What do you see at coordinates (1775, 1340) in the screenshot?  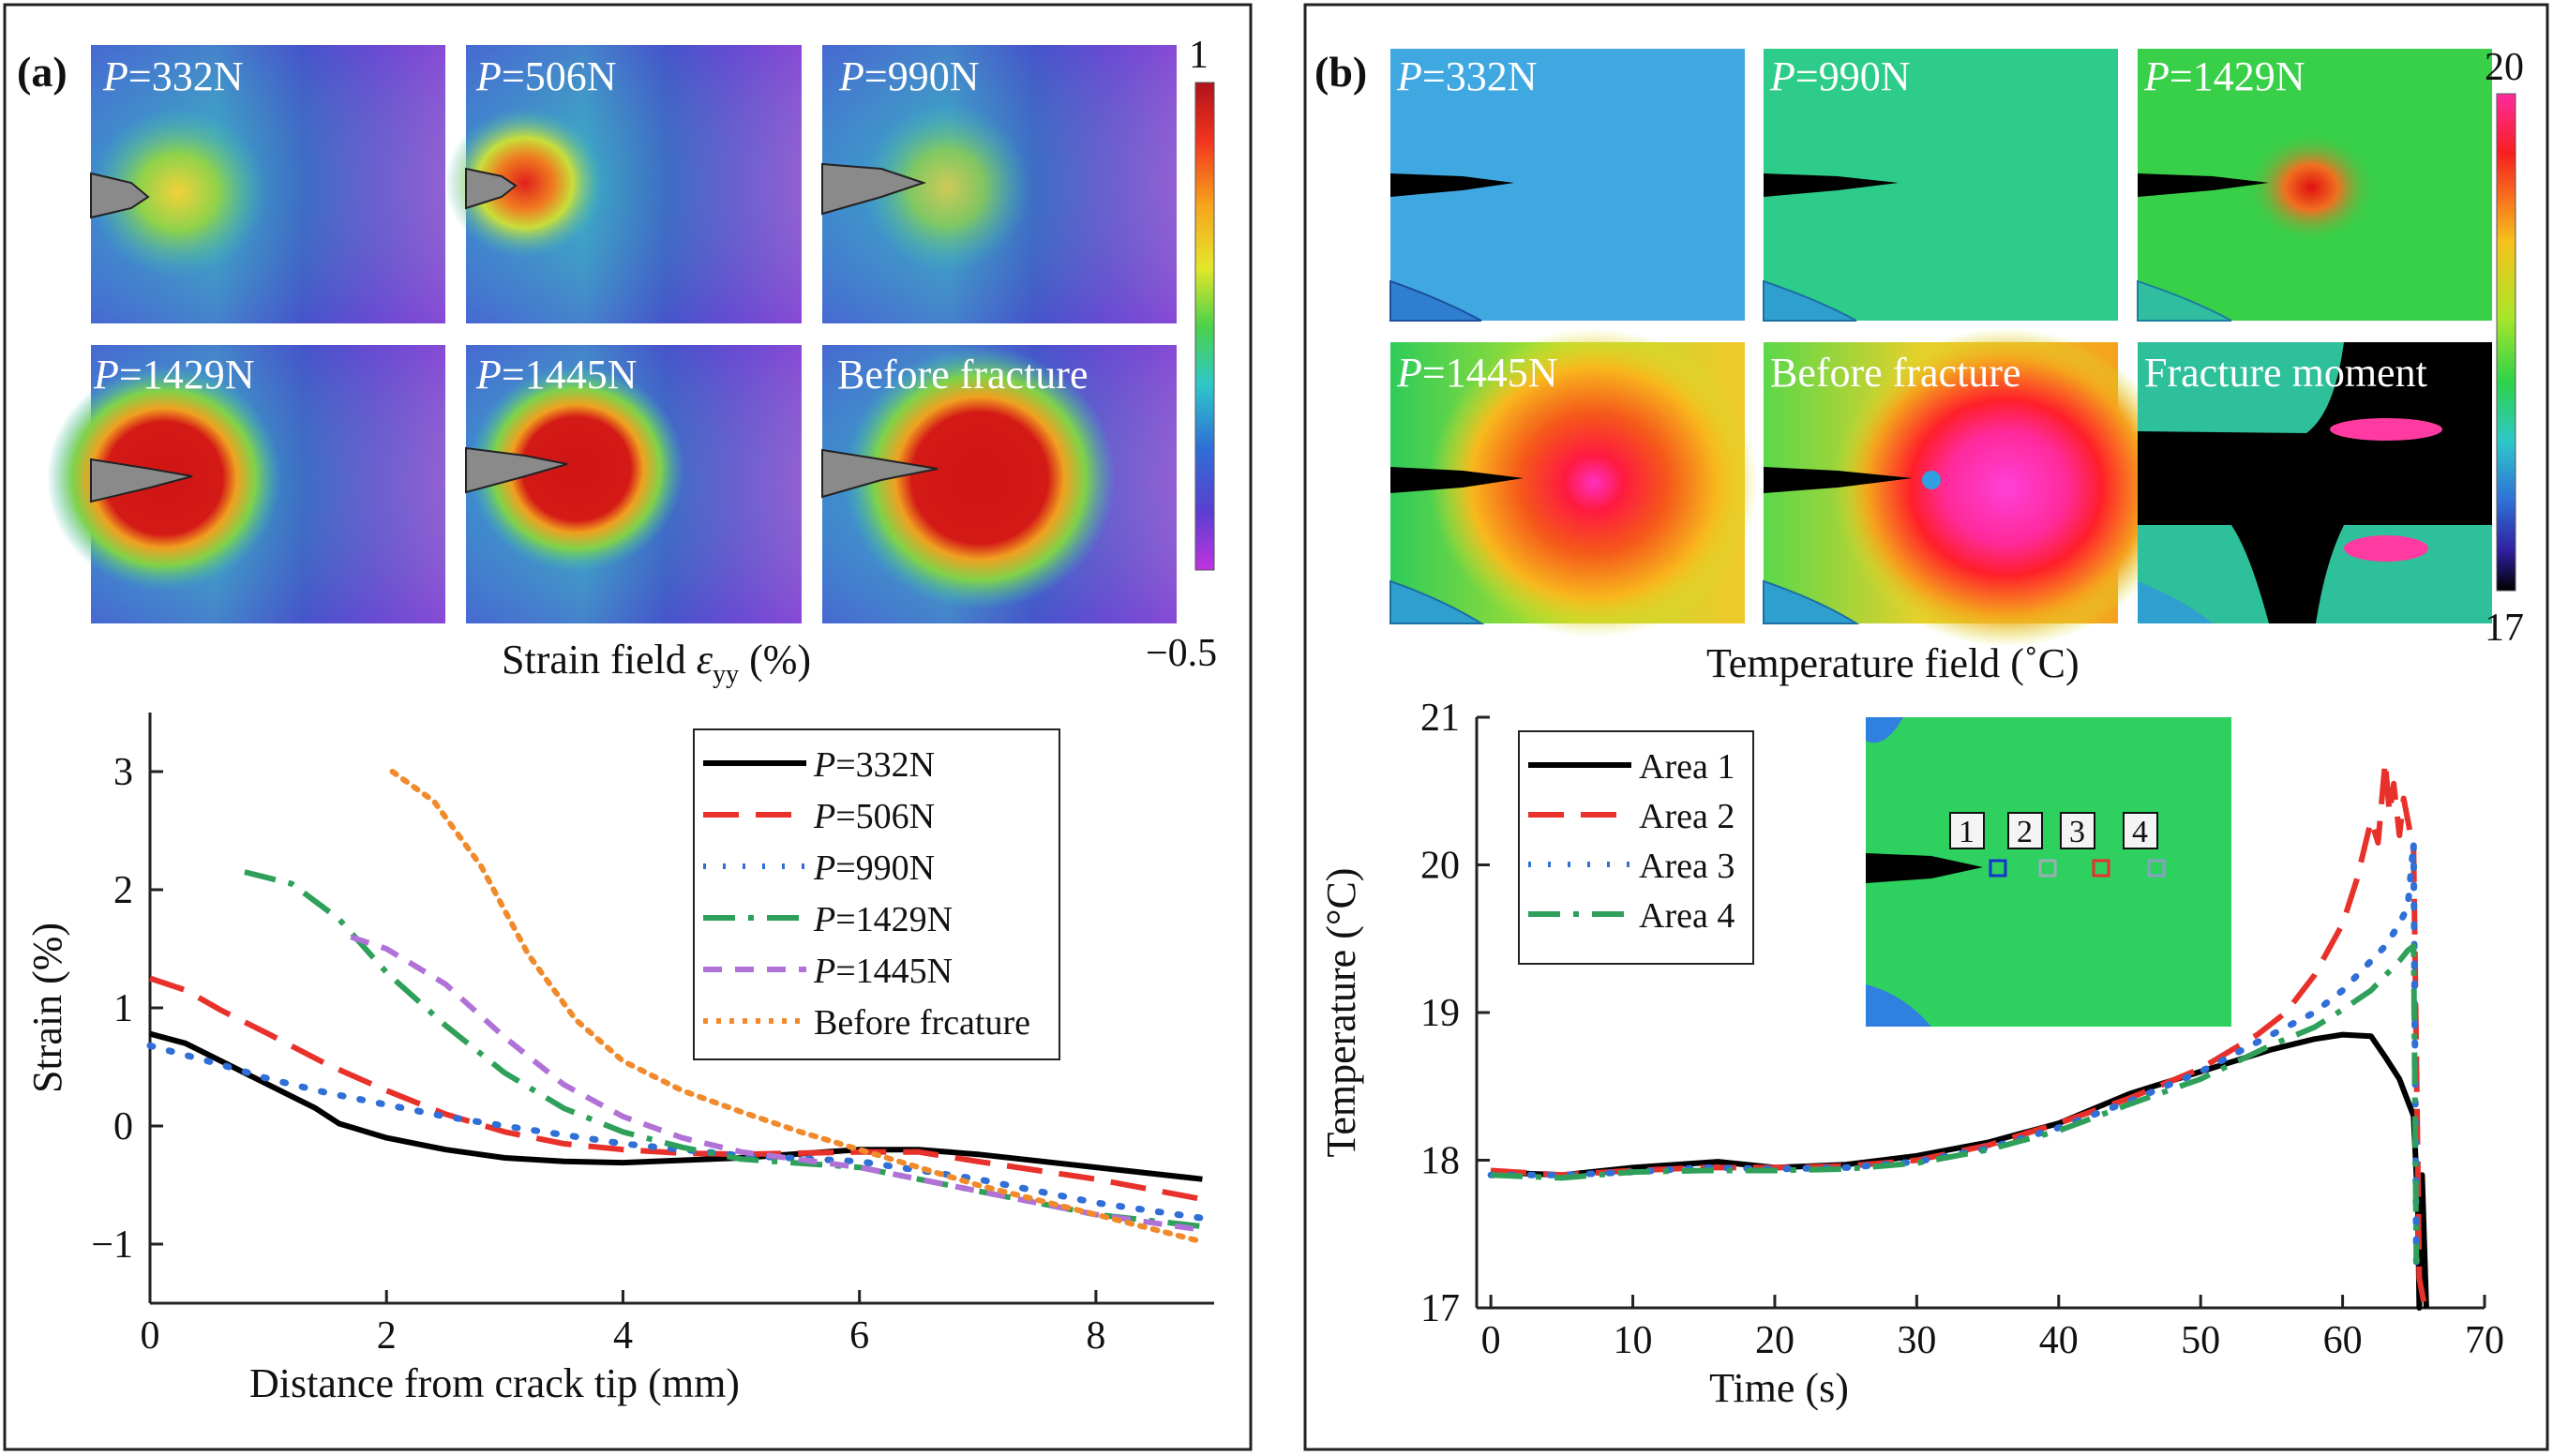 I see `x-tick-label: 20` at bounding box center [1775, 1340].